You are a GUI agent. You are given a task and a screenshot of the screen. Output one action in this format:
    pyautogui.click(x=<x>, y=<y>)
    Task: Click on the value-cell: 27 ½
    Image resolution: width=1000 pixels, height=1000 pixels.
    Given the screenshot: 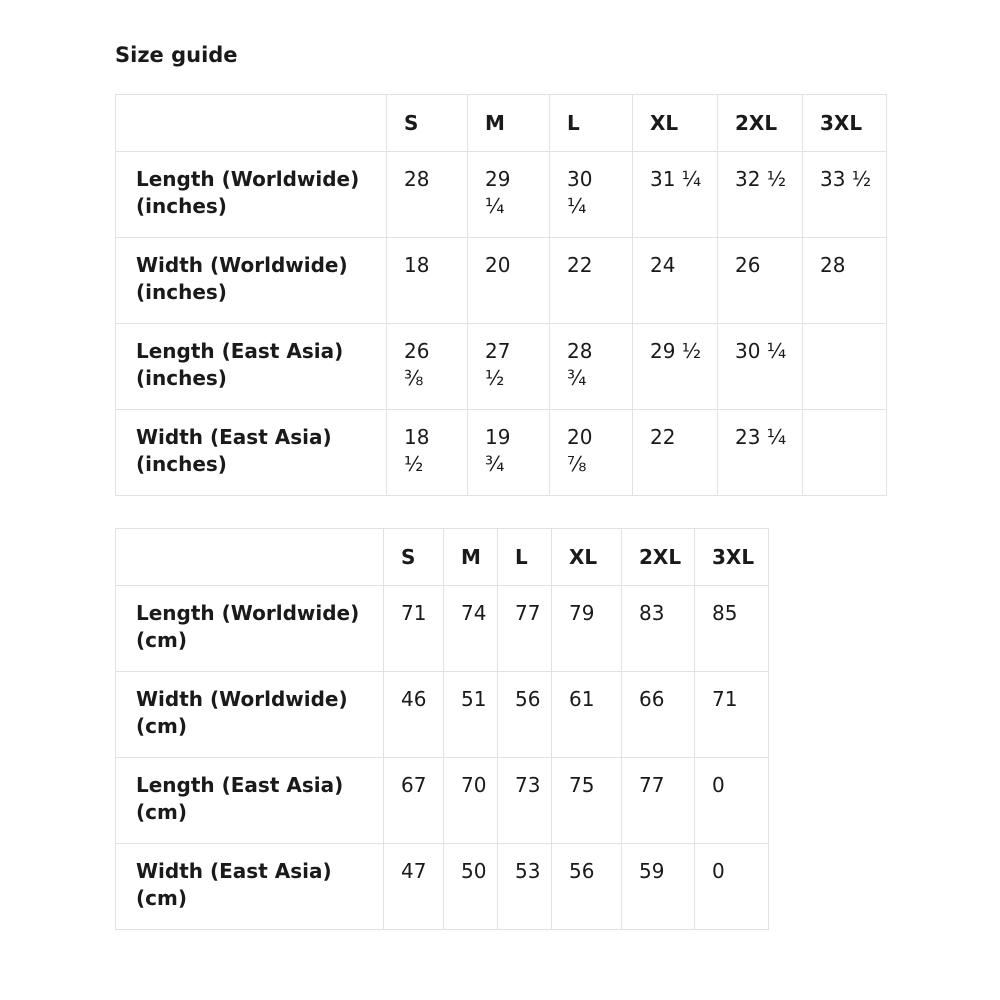 What is the action you would take?
    pyautogui.click(x=508, y=366)
    